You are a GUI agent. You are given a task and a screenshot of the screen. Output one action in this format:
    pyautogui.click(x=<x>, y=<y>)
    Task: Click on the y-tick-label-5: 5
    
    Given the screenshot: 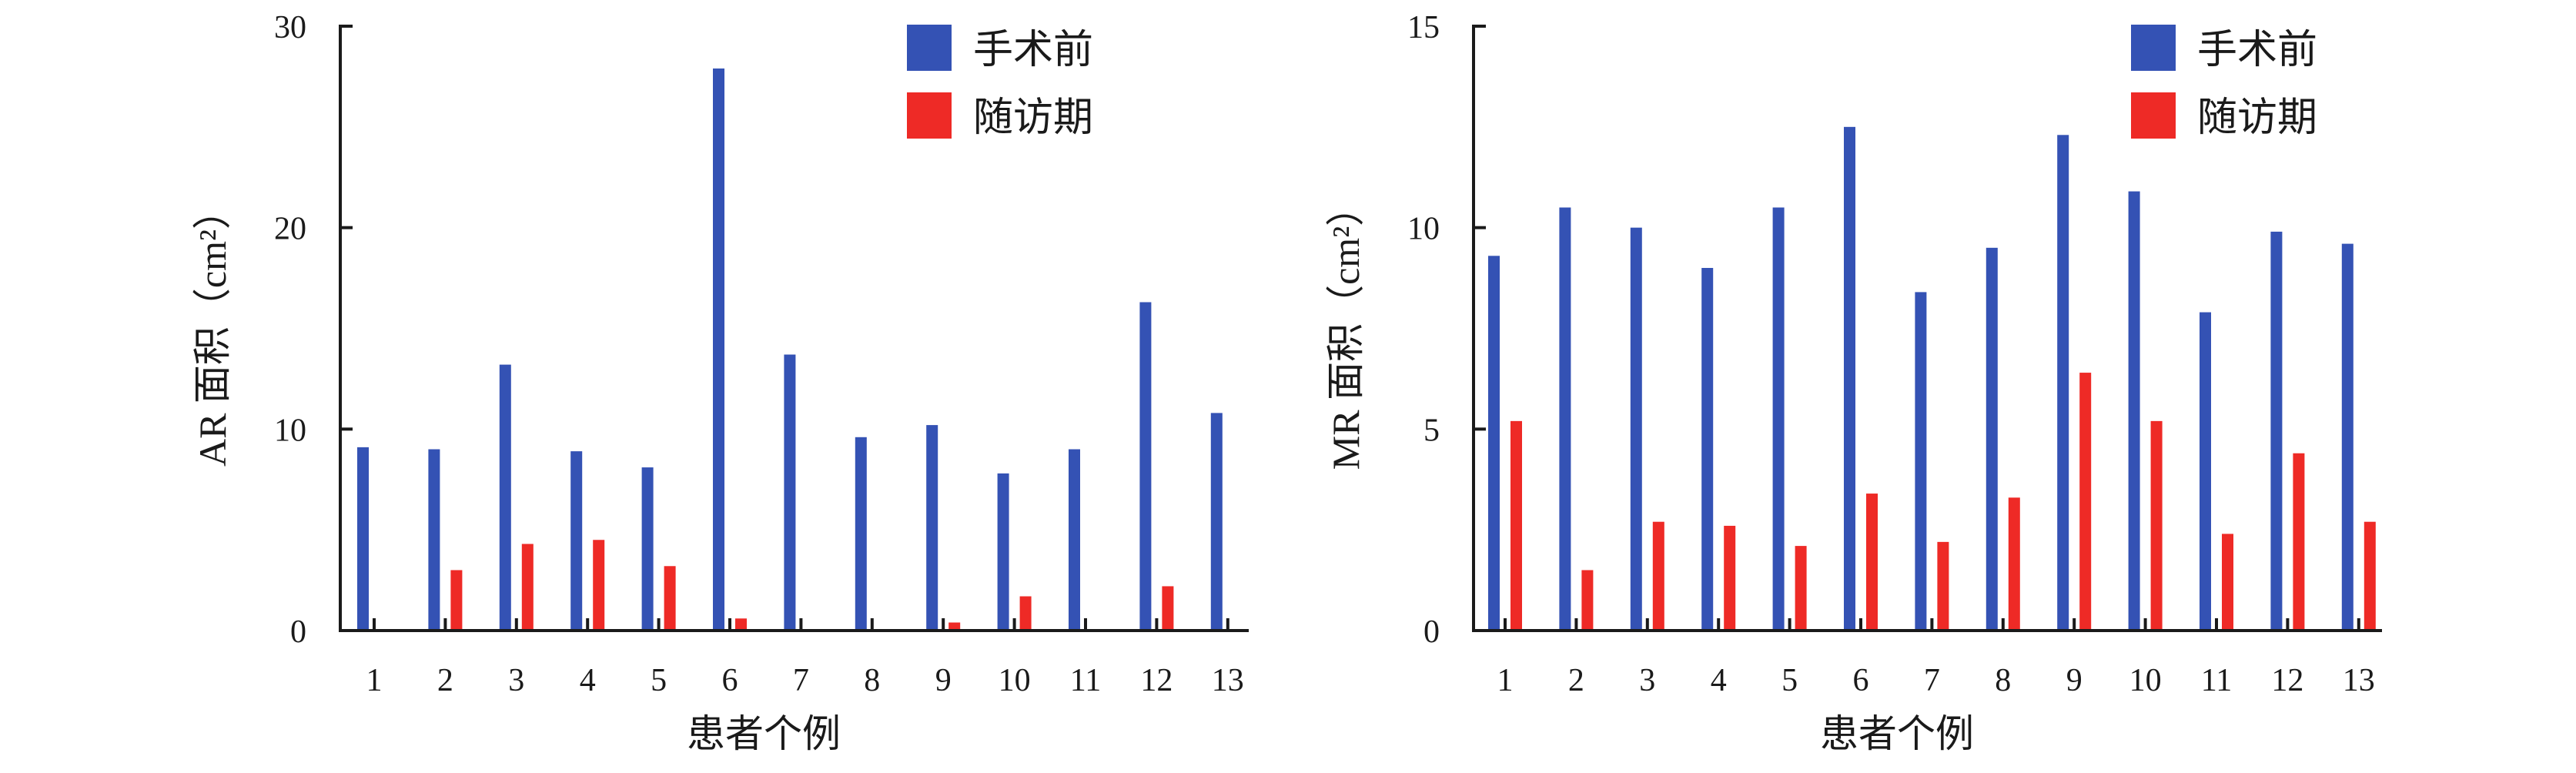 What is the action you would take?
    pyautogui.click(x=1431, y=430)
    